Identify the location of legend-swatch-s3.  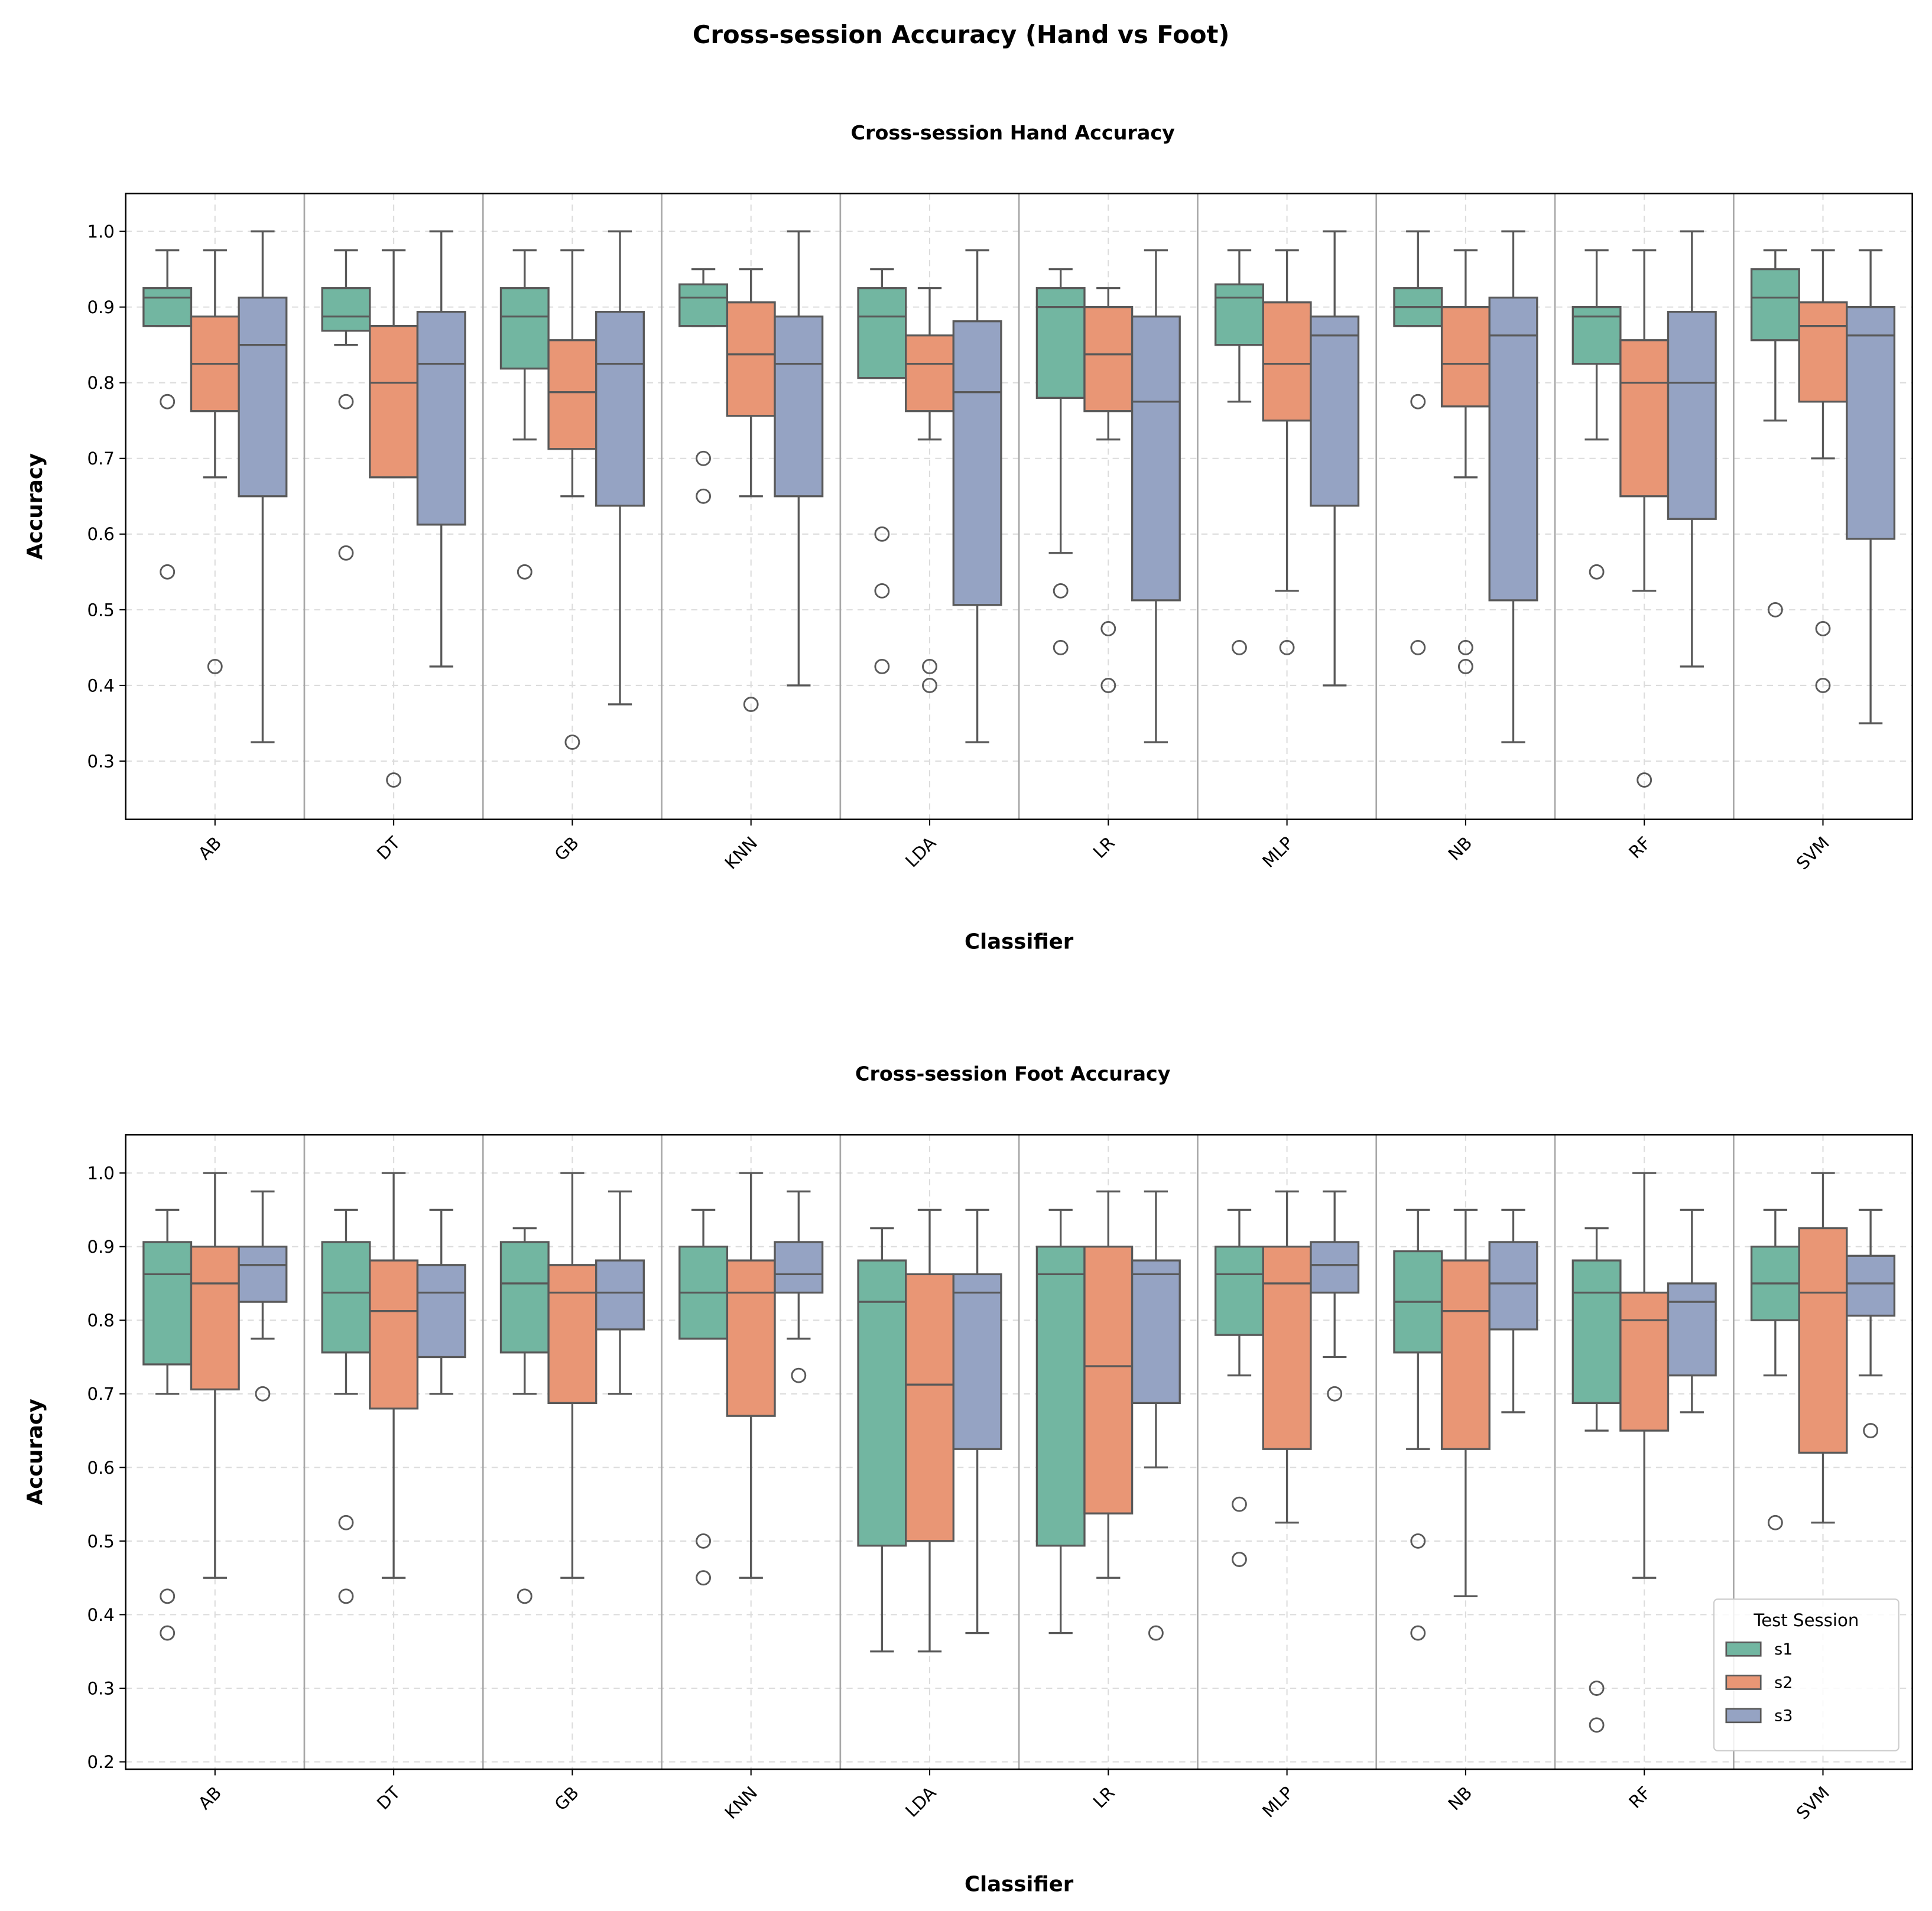
(1743, 1716).